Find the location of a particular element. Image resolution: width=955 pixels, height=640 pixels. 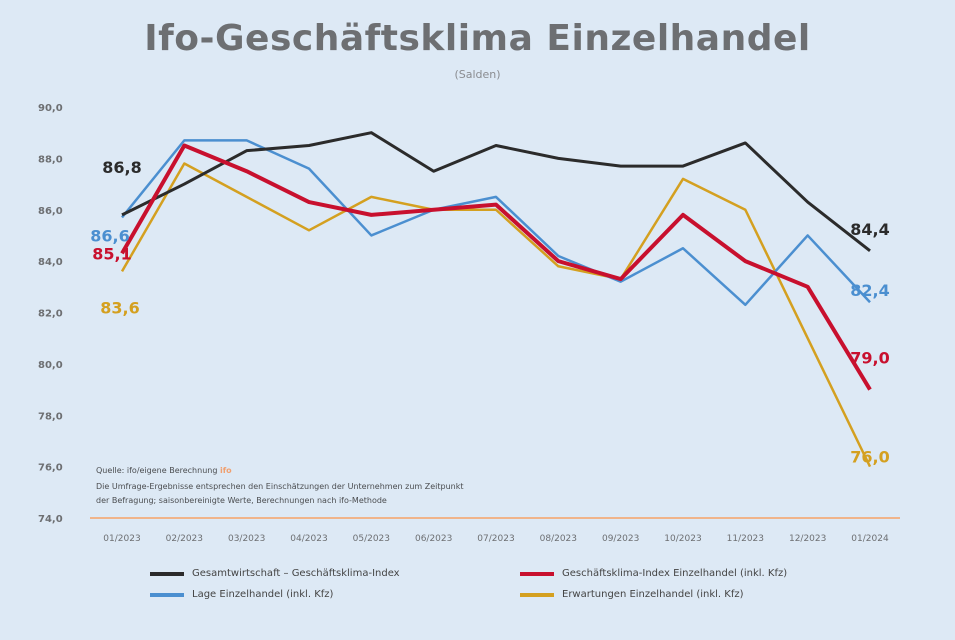

legend-item-lage: Lage Einzelhandel (inkl. Kfz) is located at coordinates (335, 594).